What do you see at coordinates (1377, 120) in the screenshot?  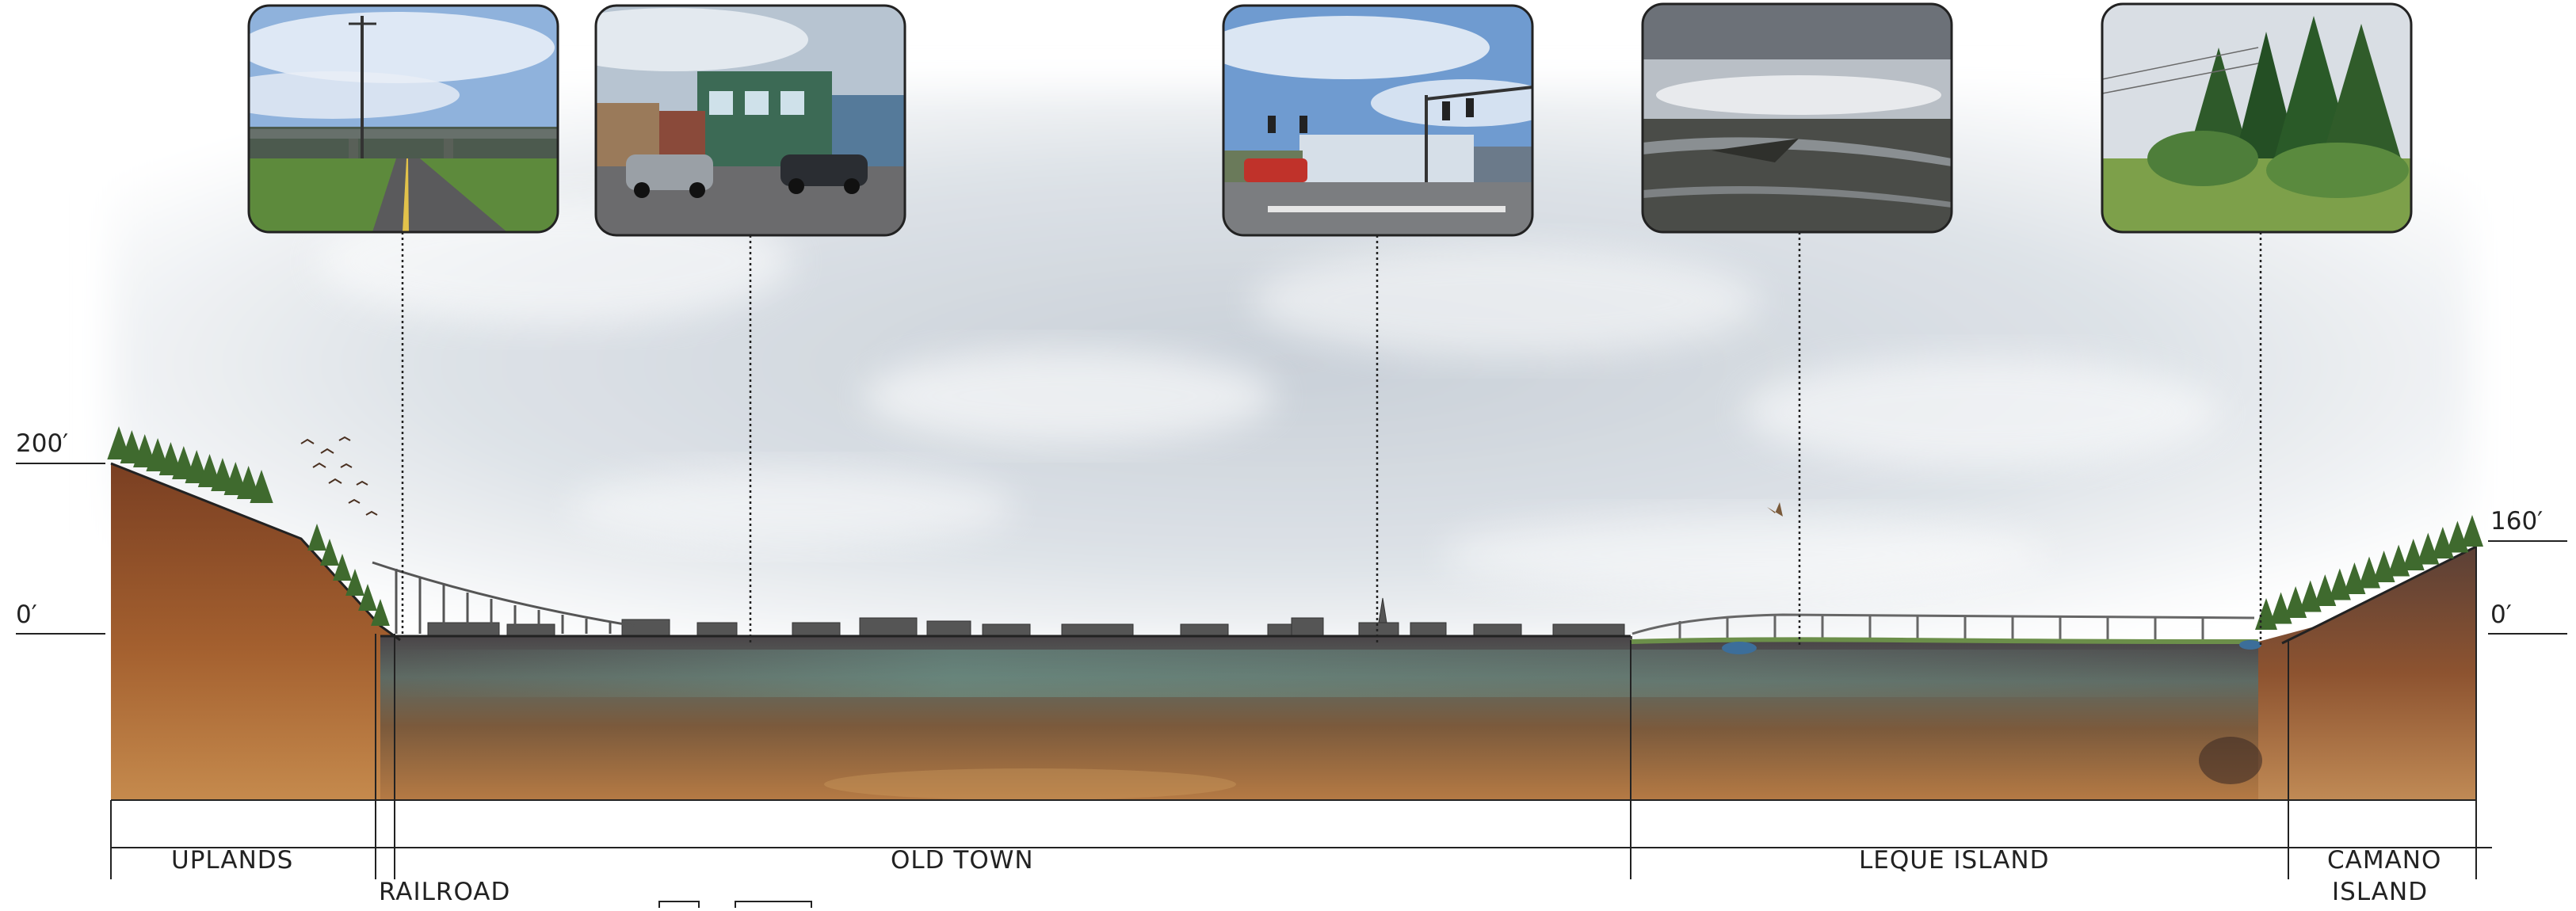 I see `photo-intersection` at bounding box center [1377, 120].